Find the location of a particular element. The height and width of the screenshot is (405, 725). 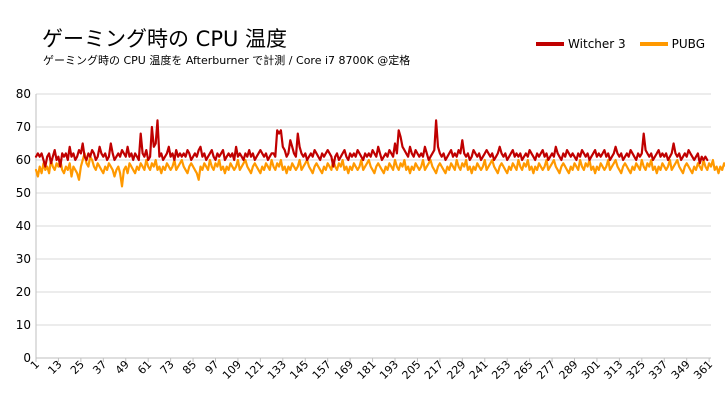

x-tick-label: 337 is located at coordinates (658, 370).